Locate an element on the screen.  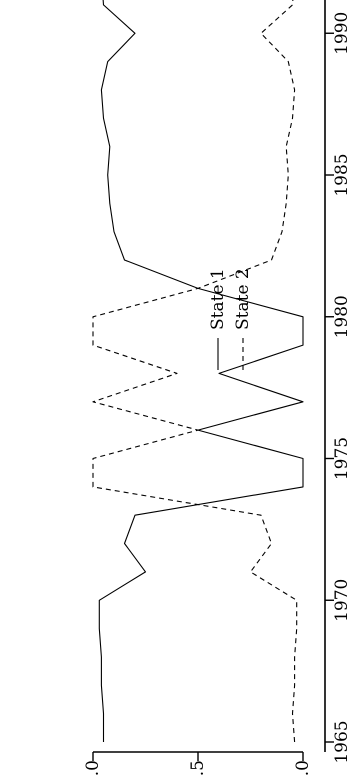
legend-label-2: State 2 is located at coordinates (243, 299).